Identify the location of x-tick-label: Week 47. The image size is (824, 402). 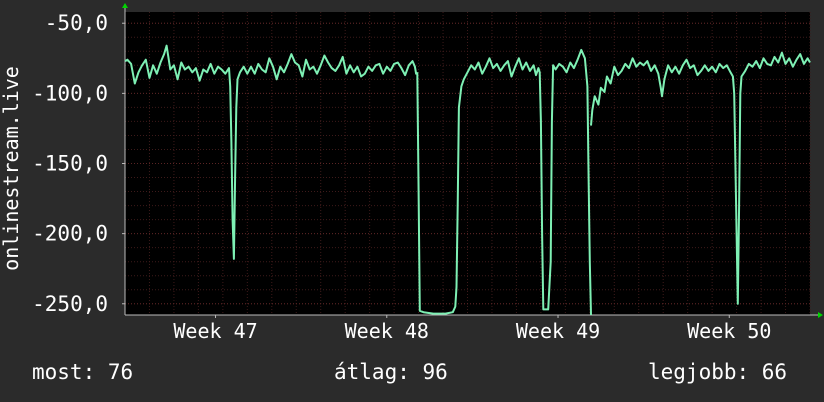
(215, 331).